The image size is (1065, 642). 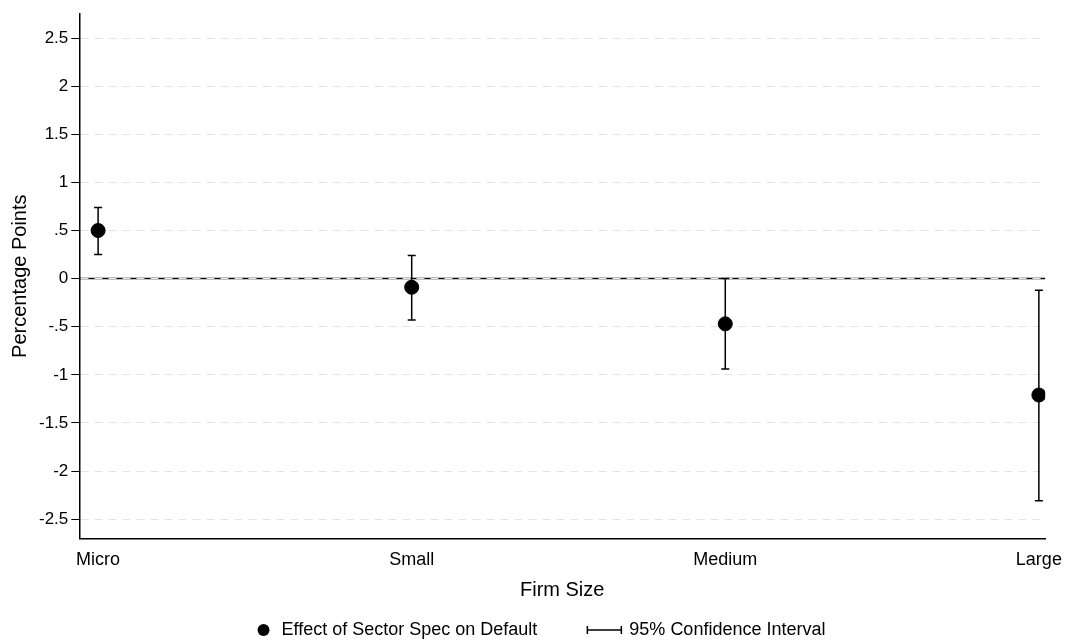 I want to click on y-tick-label: 2.5, so click(x=56, y=37).